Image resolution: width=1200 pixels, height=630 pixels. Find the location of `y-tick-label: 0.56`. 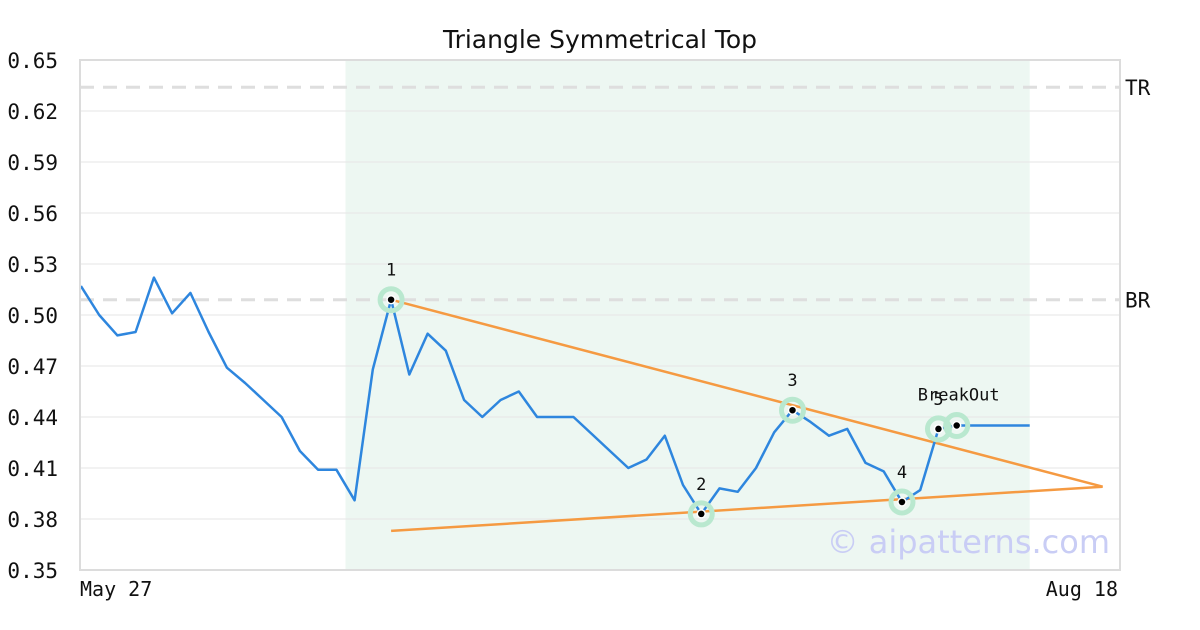

y-tick-label: 0.56 is located at coordinates (32, 214).